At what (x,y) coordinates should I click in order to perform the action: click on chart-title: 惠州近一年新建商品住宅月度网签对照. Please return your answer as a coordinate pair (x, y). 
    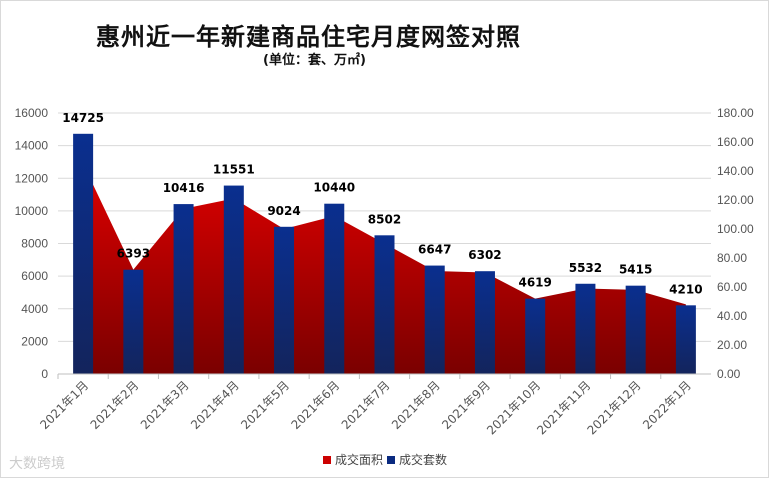
    Looking at the image, I should click on (308, 37).